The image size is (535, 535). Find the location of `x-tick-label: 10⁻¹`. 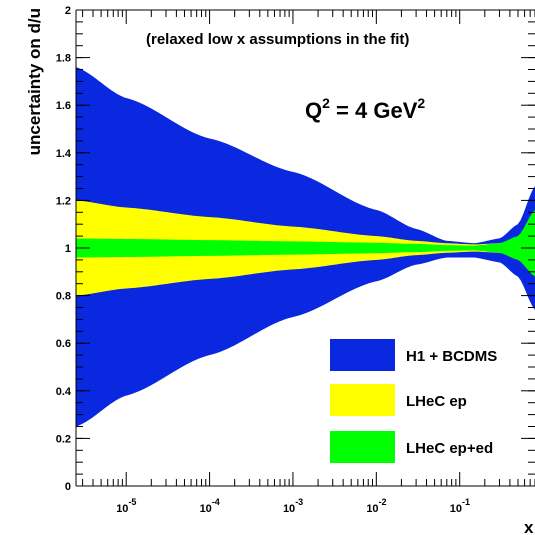

x-tick-label: 10⁻¹ is located at coordinates (460, 506).